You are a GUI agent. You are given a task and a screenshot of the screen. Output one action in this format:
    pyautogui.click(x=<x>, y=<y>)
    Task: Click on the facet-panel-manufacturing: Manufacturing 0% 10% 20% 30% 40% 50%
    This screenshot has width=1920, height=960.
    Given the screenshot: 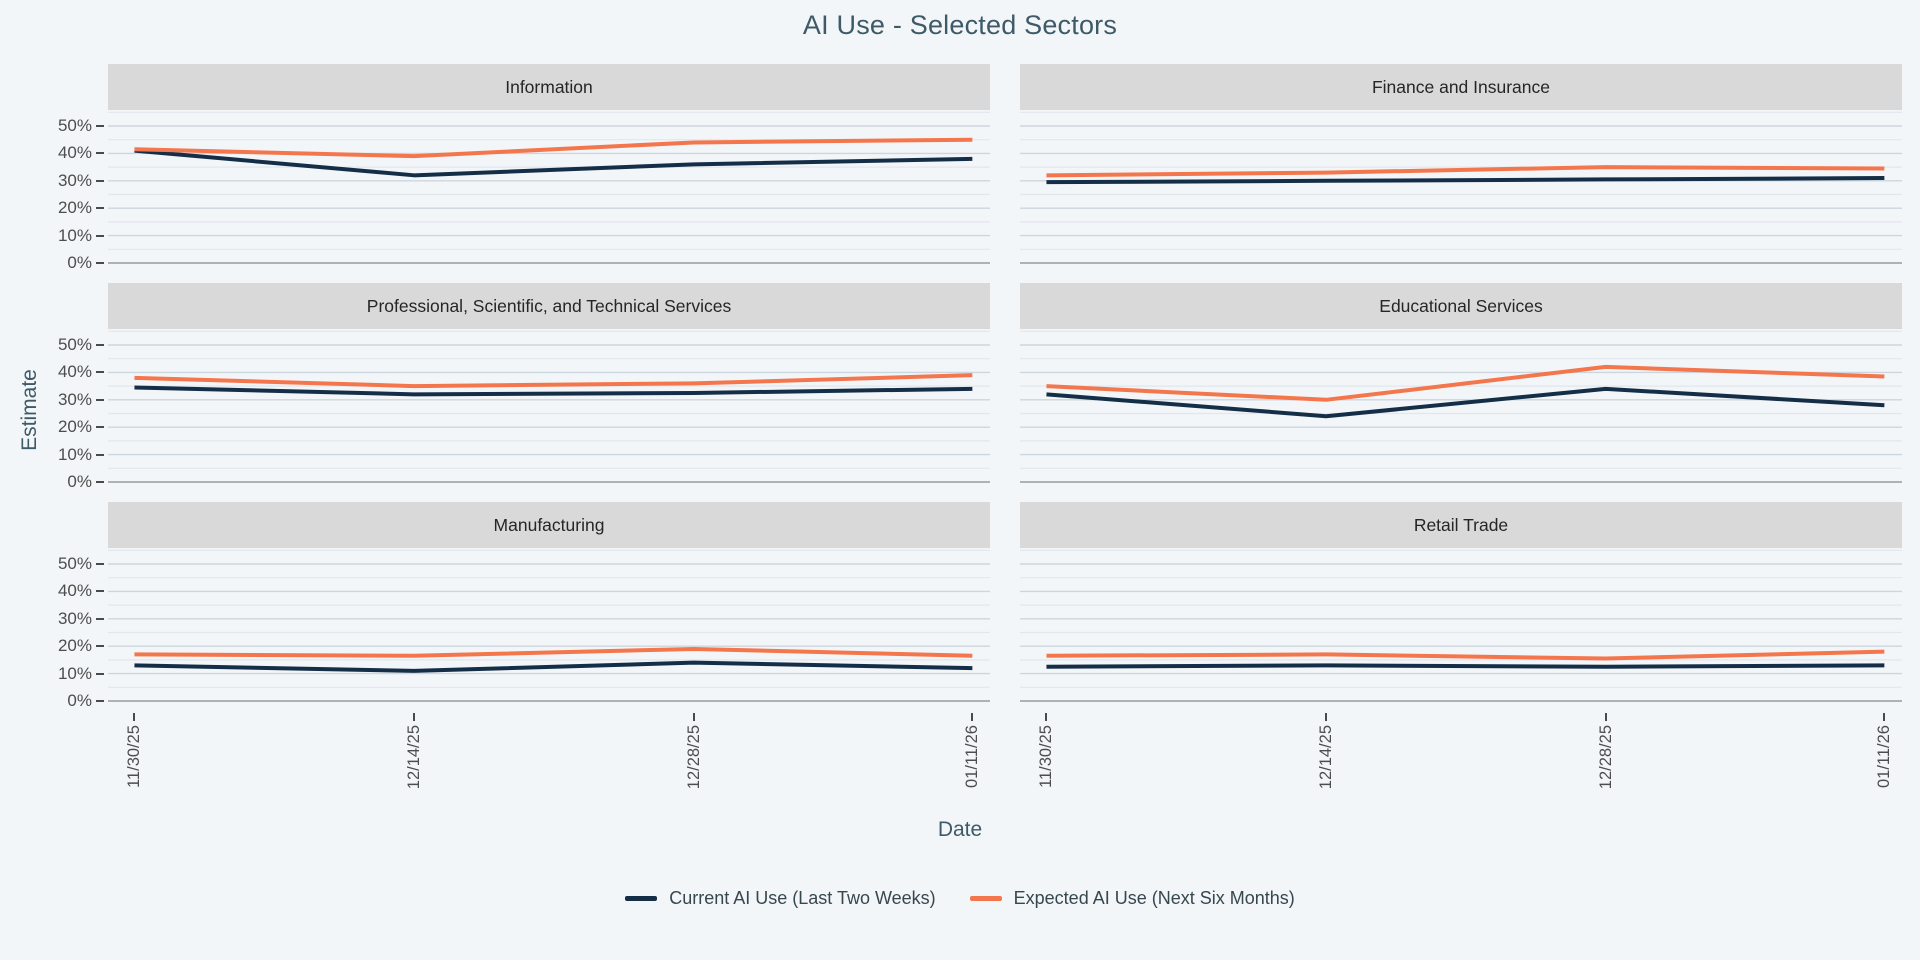 What is the action you would take?
    pyautogui.click(x=524, y=606)
    